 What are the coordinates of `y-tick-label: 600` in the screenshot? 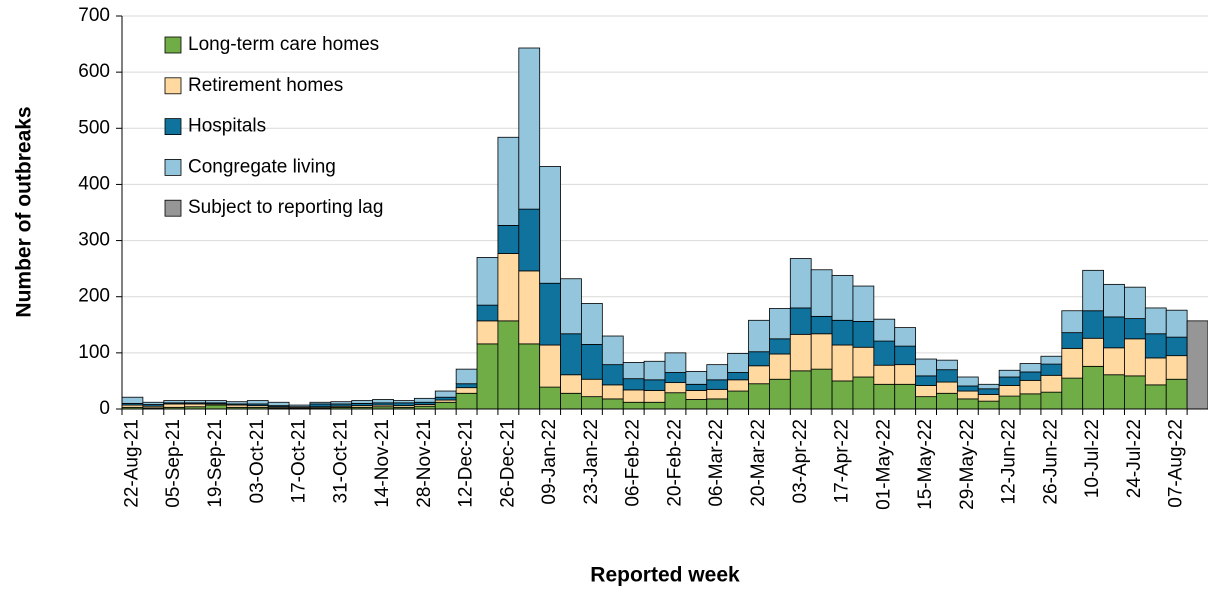 It's located at (94, 71).